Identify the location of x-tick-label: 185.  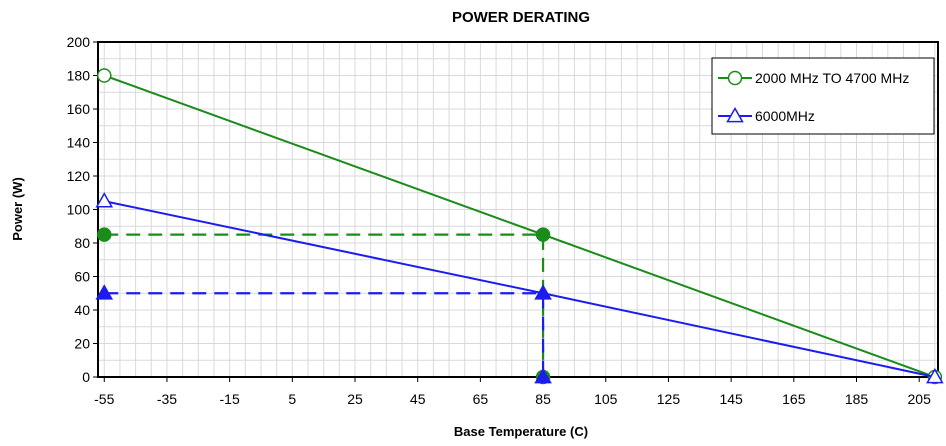
(857, 399).